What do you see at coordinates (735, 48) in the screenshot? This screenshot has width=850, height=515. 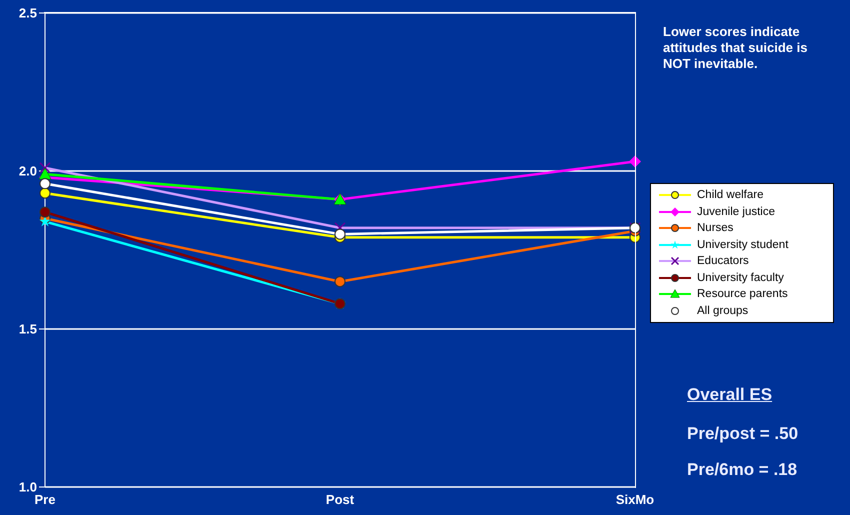 I see `text: Lower scores indicate attitudes that suicide is NOT inevitable.` at bounding box center [735, 48].